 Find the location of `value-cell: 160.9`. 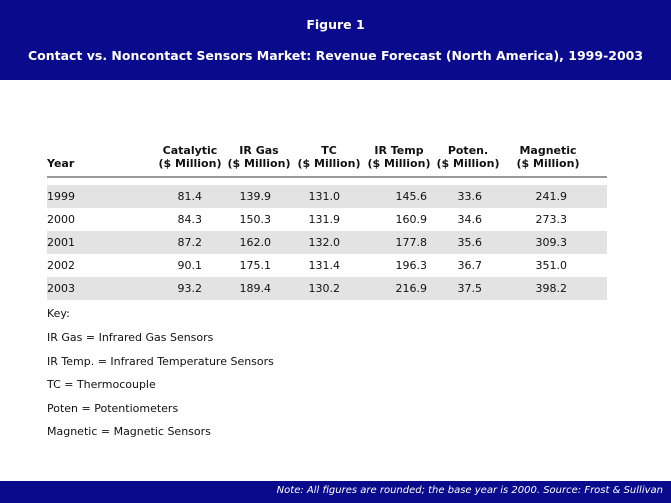

value-cell: 160.9 is located at coordinates (411, 219).